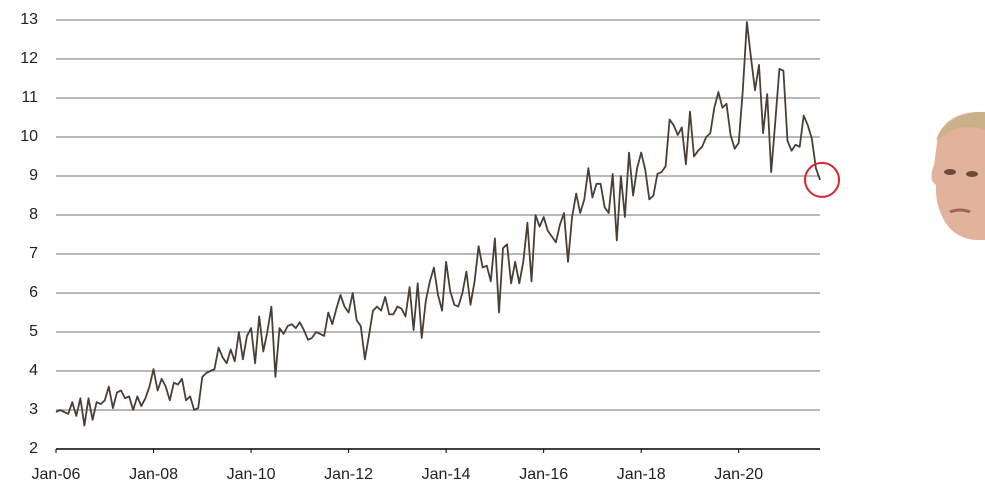 The image size is (985, 500). What do you see at coordinates (251, 474) in the screenshot?
I see `x-tick-label: Jan-10` at bounding box center [251, 474].